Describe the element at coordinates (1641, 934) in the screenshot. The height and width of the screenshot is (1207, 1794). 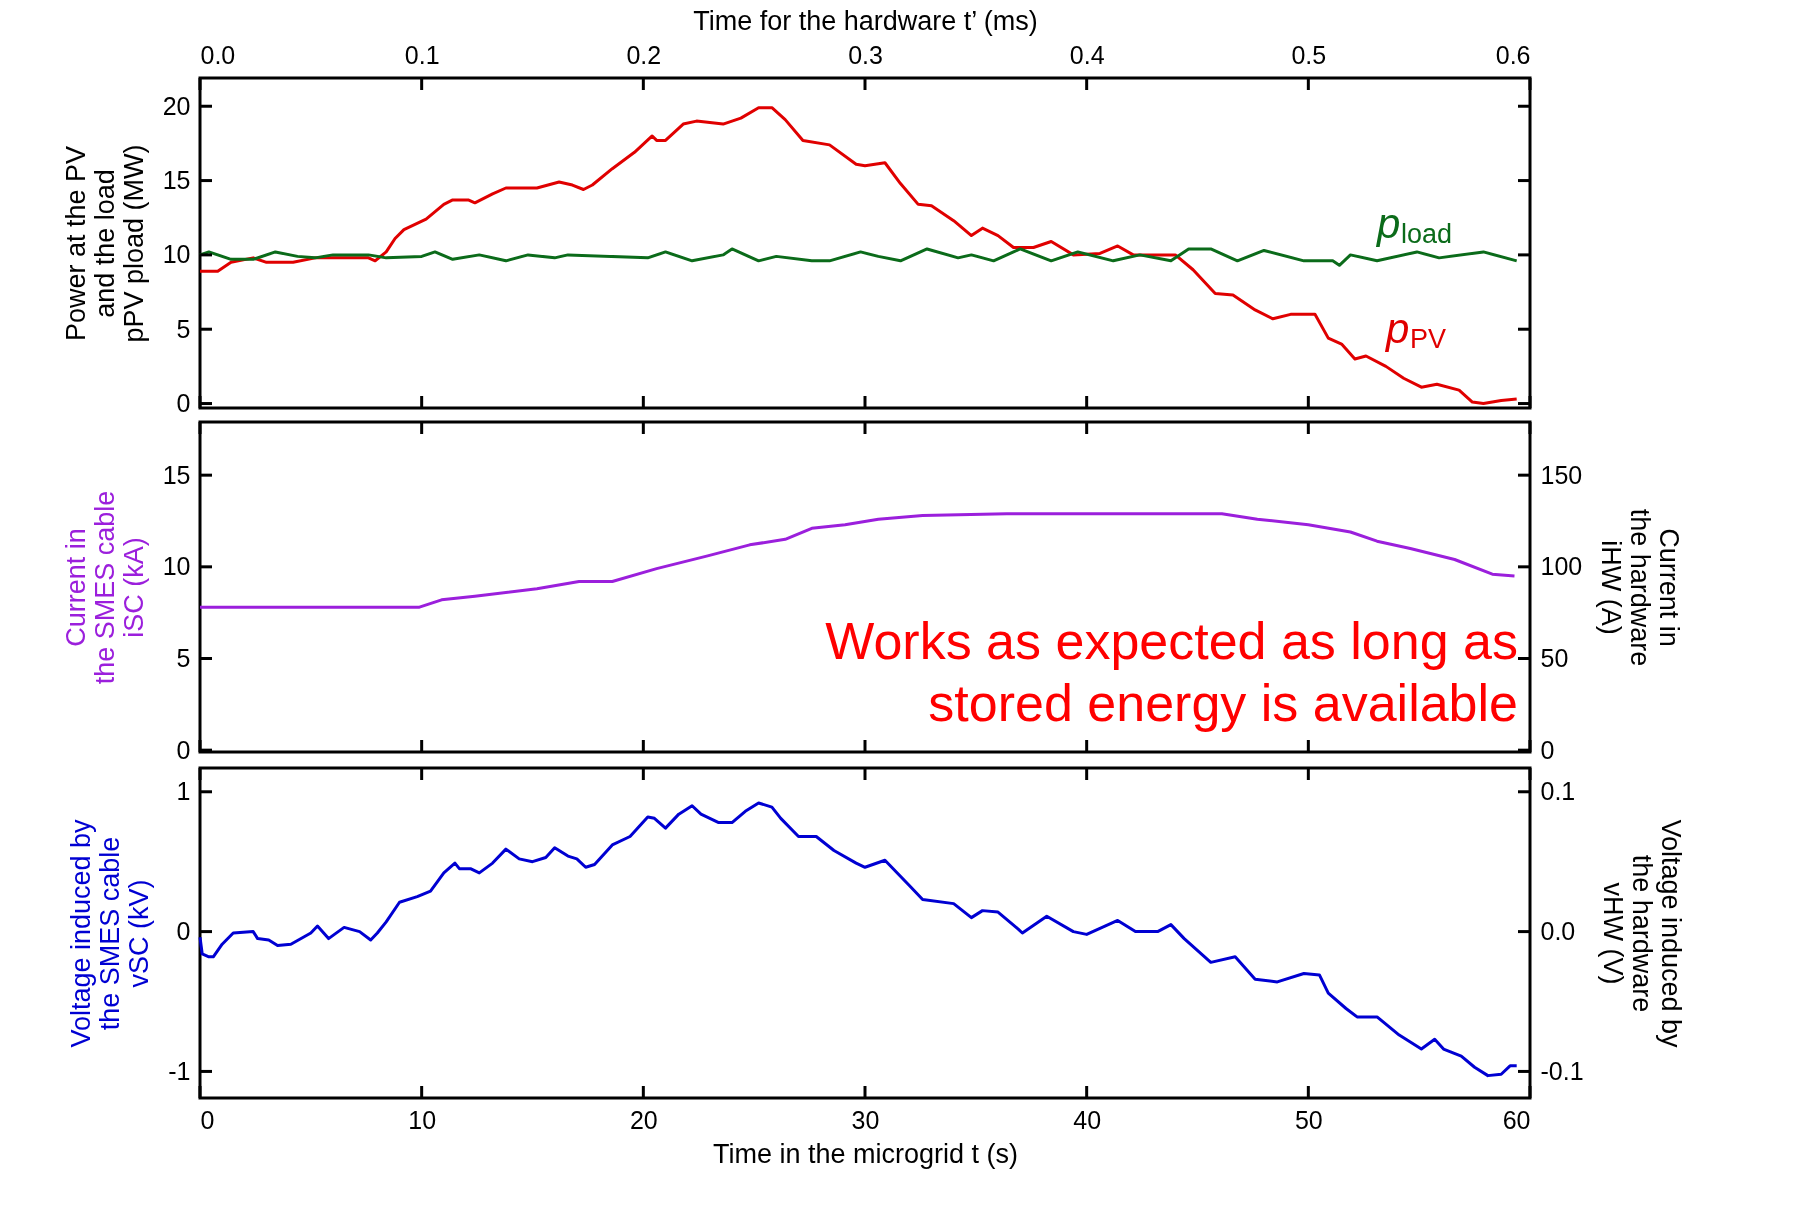
I see `y2-axis-title: Voltage induced by the hardware vHW (V)` at that location.